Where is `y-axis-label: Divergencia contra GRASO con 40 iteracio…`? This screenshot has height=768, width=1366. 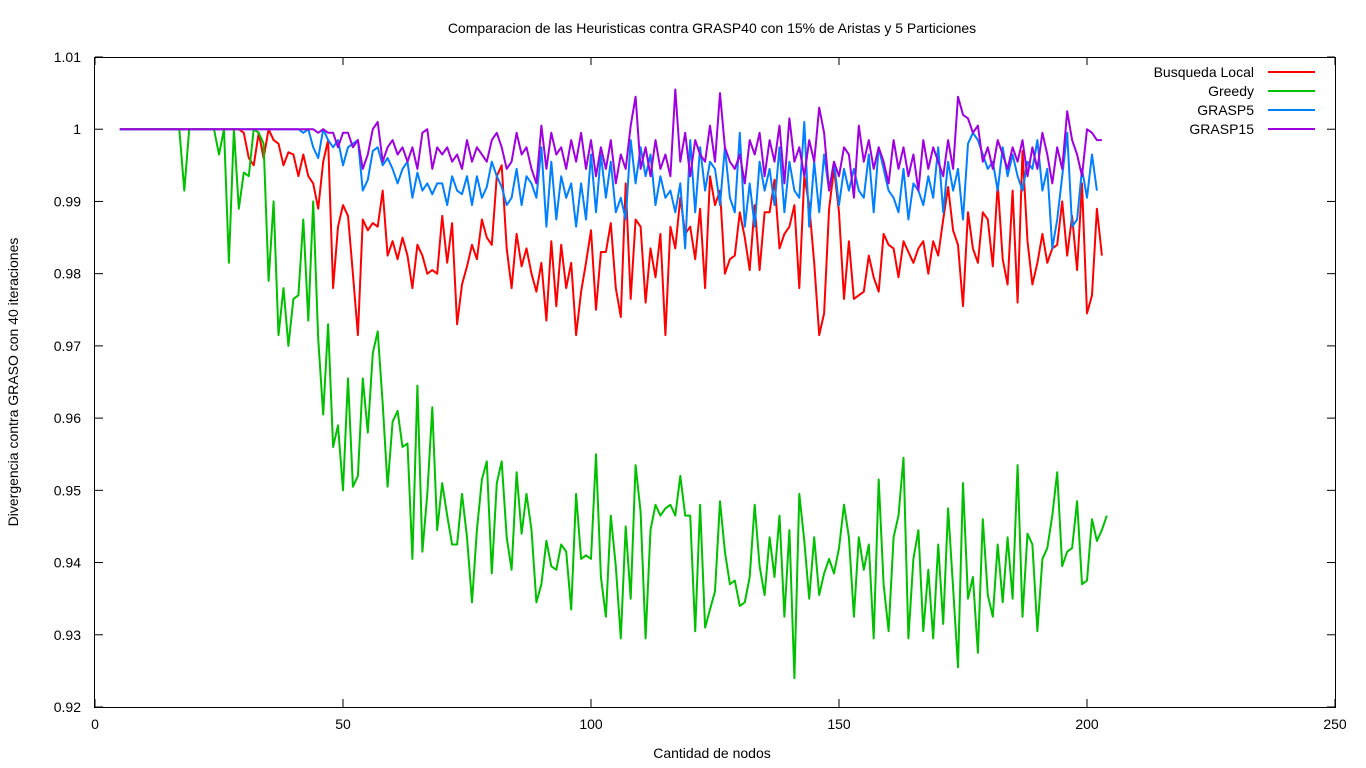
y-axis-label: Divergencia contra GRASO con 40 iteracio… is located at coordinates (13, 382).